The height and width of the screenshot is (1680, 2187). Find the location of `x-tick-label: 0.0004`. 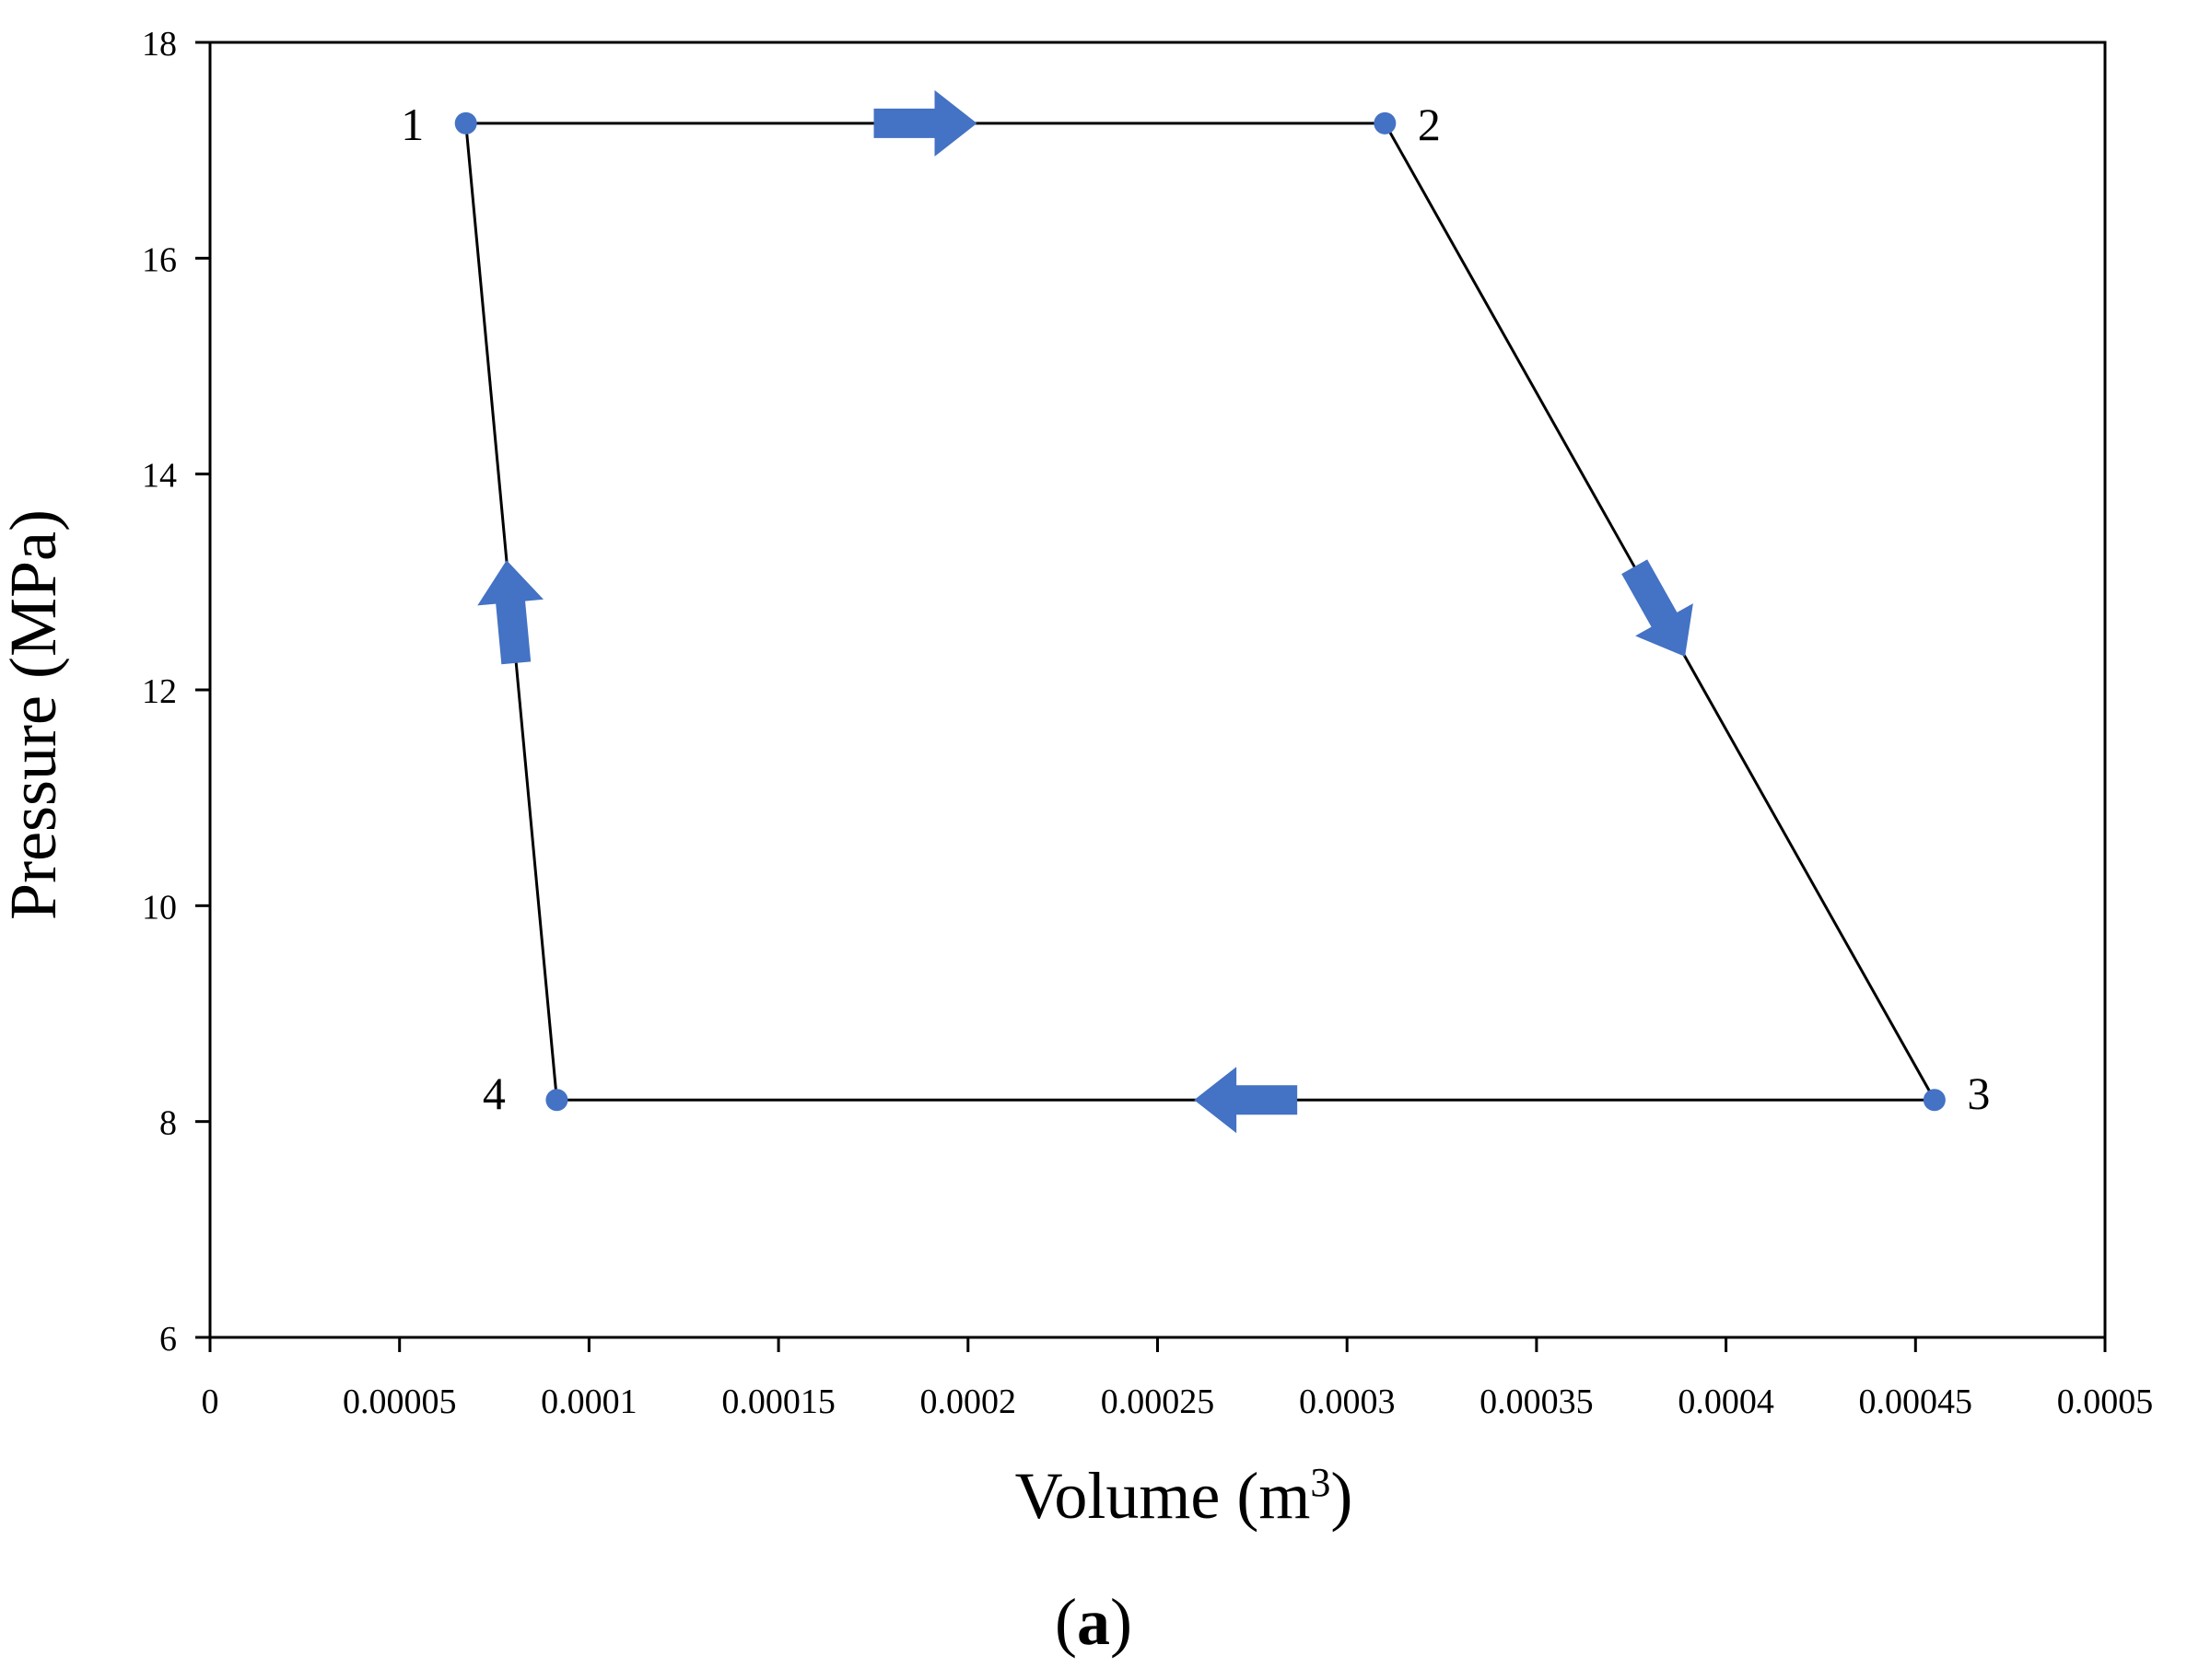

x-tick-label: 0.0004 is located at coordinates (1726, 1401).